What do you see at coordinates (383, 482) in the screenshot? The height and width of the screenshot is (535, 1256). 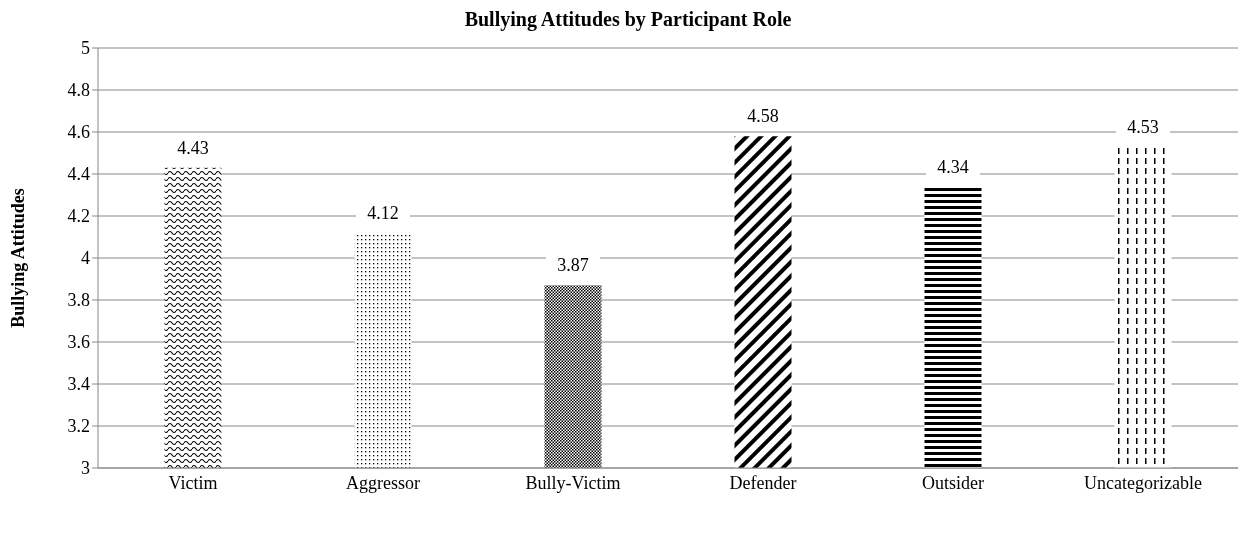 I see `x-tick-label: Aggressor` at bounding box center [383, 482].